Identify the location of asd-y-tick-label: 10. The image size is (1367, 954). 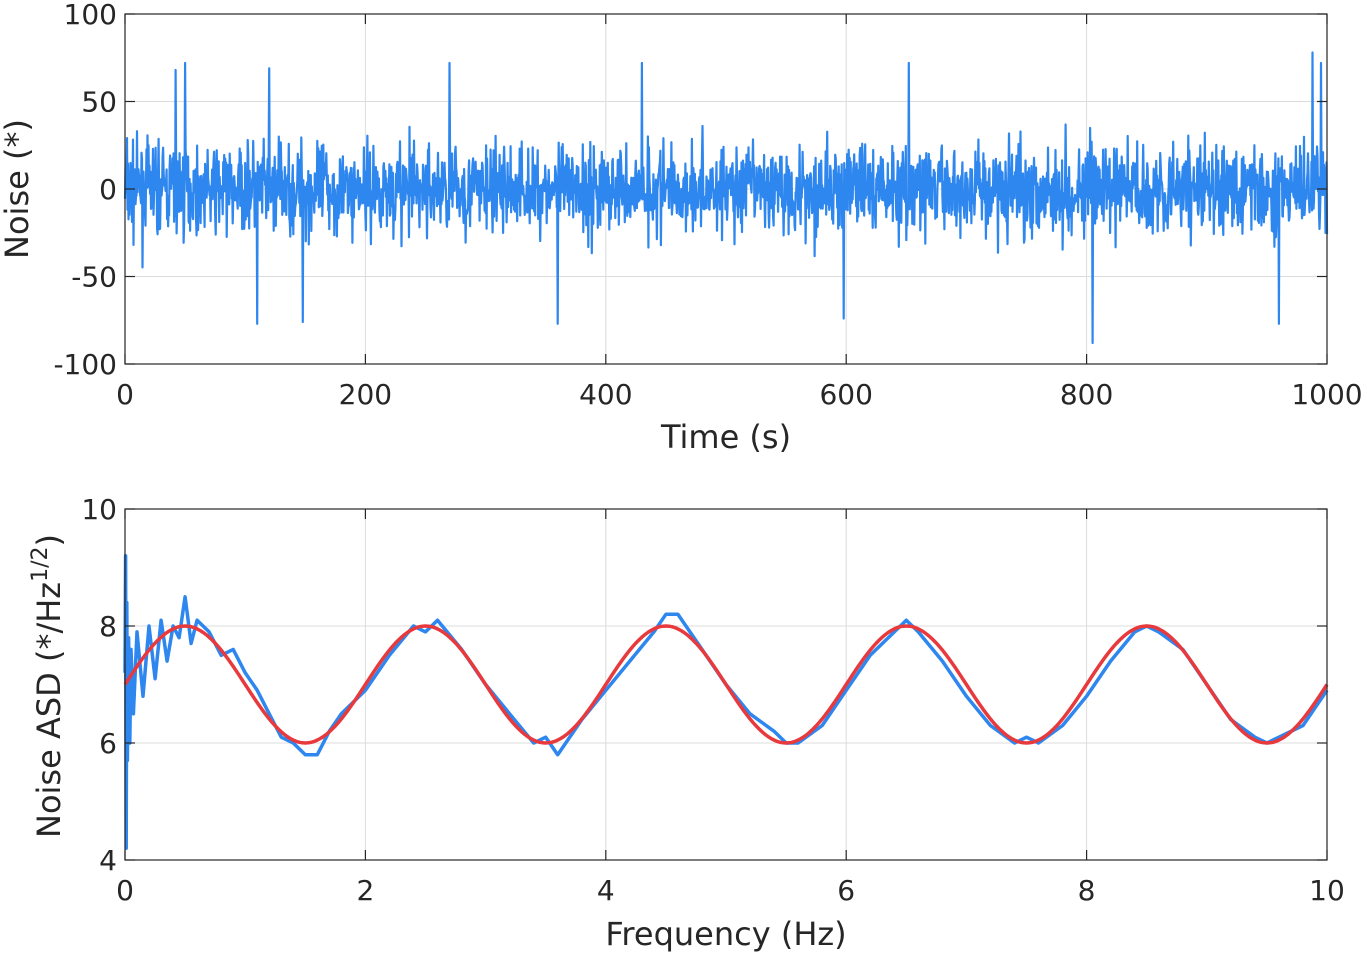
(99, 509).